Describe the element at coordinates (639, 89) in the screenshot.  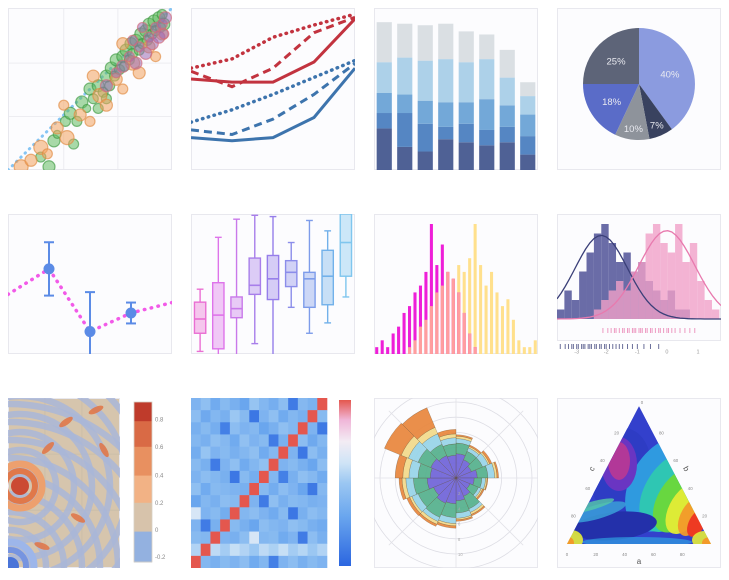
I see `pie-chart-thumbnail: 40% 7% 10% 18% 25%` at that location.